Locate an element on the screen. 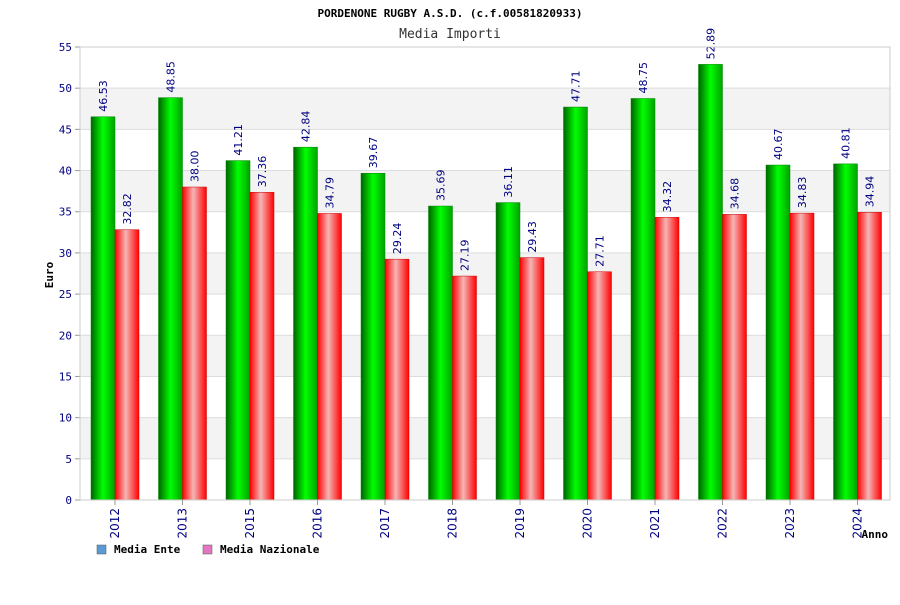  data-label: 35.69 is located at coordinates (441, 186).